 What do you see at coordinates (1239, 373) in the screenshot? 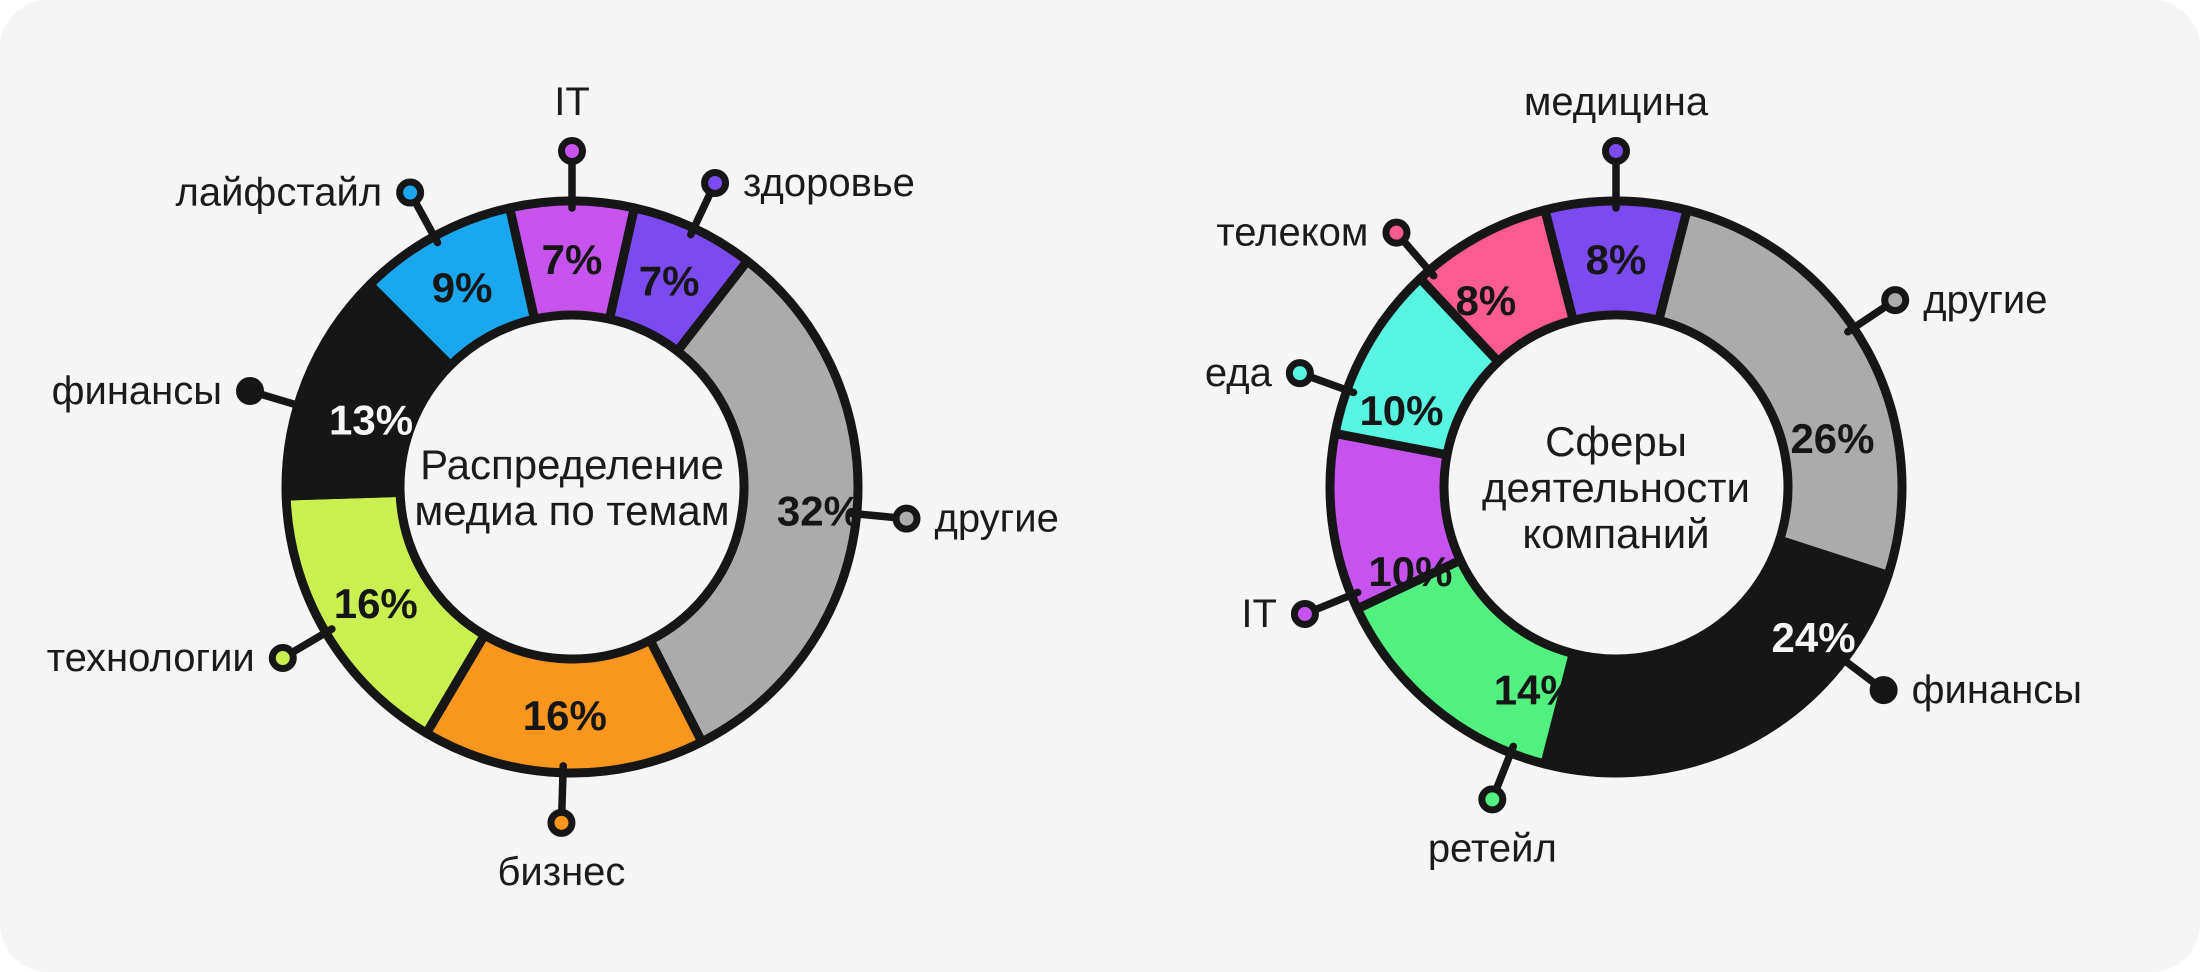
I see `category-label: еда` at bounding box center [1239, 373].